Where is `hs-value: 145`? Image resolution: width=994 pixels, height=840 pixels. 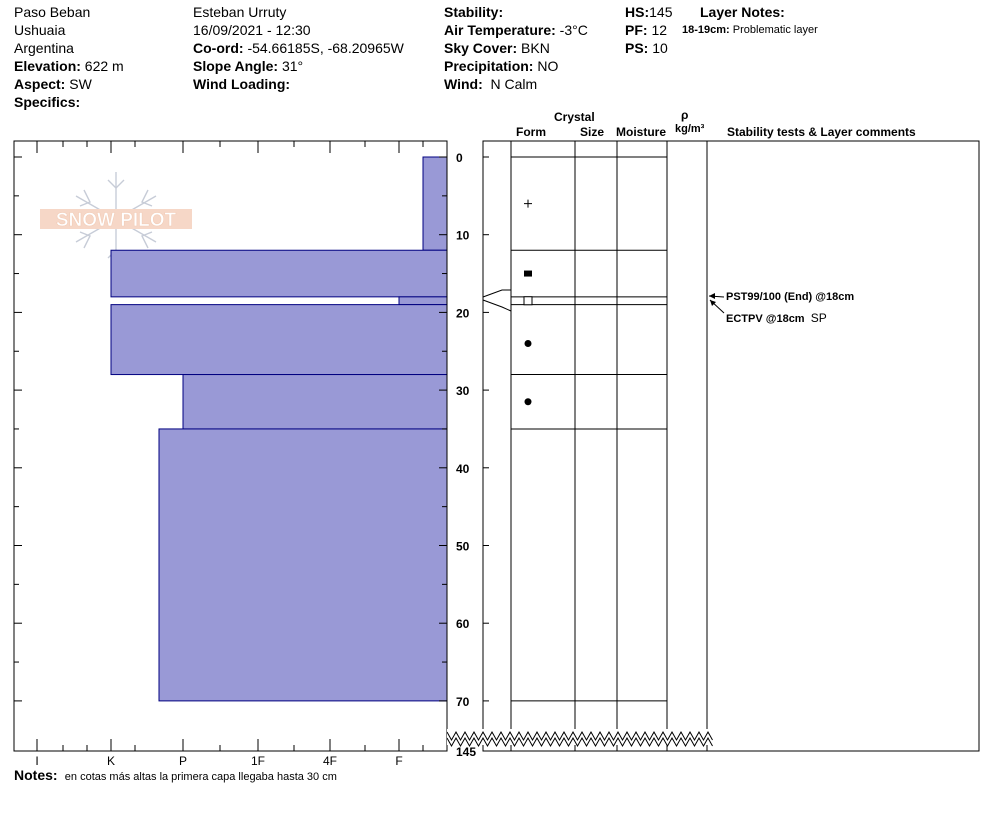
hs-value: 145 is located at coordinates (661, 12).